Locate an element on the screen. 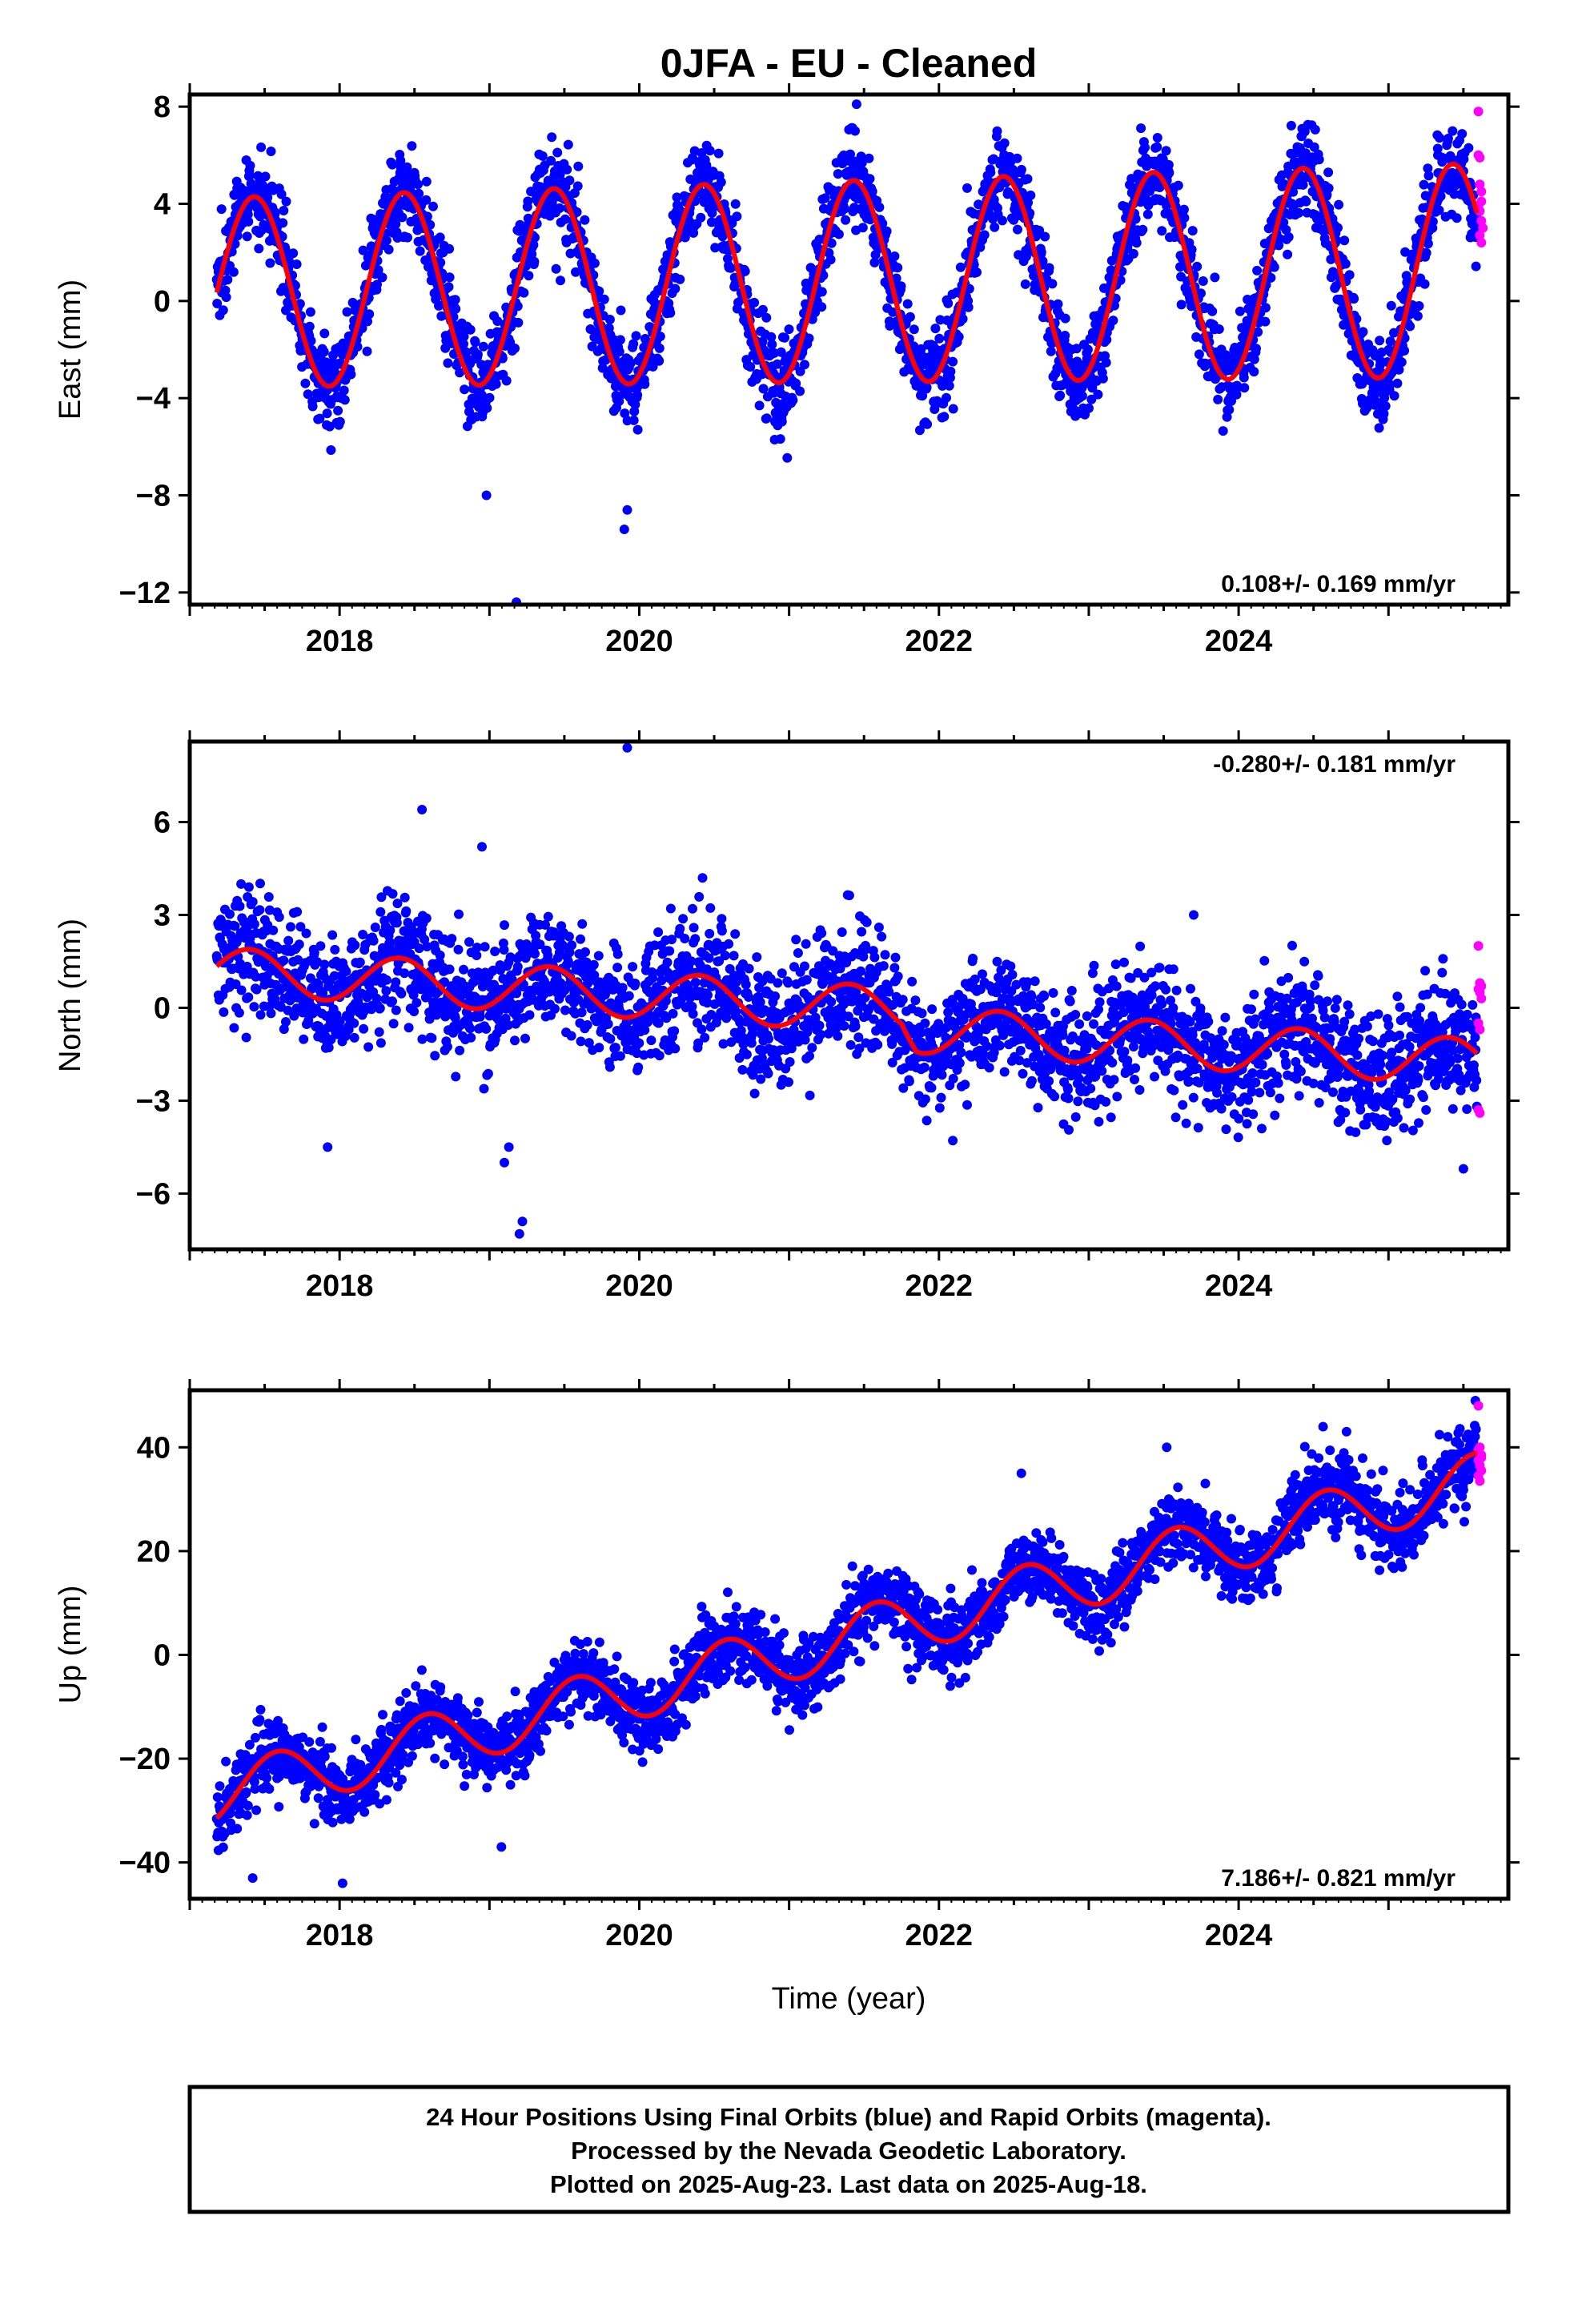 This screenshot has height=2324, width=1582. east-x-tick-label-2020: 2020 is located at coordinates (639, 641).